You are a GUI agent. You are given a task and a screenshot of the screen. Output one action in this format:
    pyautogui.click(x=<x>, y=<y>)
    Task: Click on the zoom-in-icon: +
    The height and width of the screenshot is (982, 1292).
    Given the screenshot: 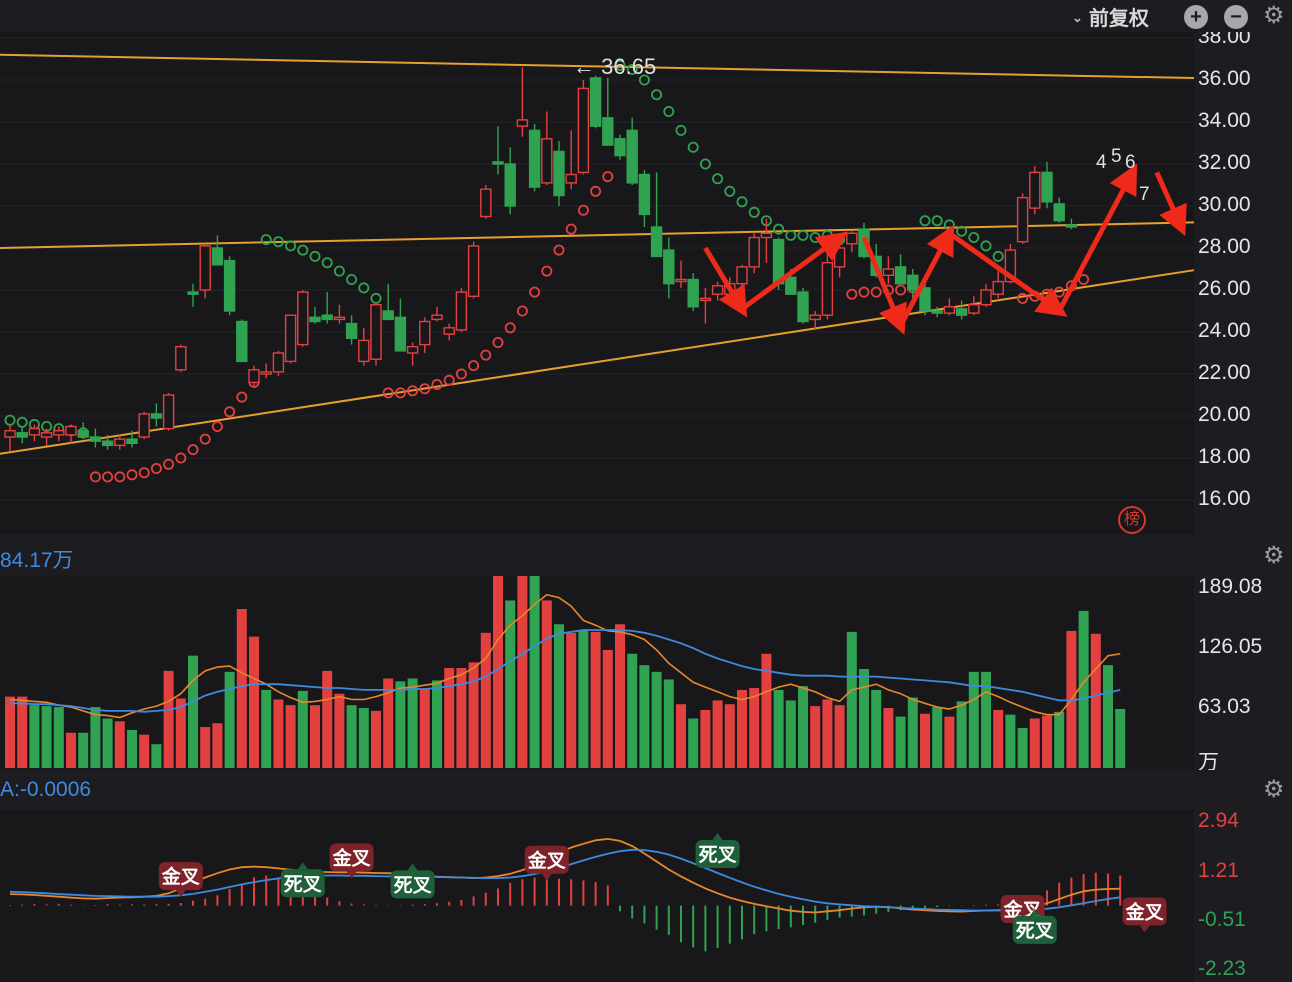 What is the action you would take?
    pyautogui.click(x=1196, y=17)
    